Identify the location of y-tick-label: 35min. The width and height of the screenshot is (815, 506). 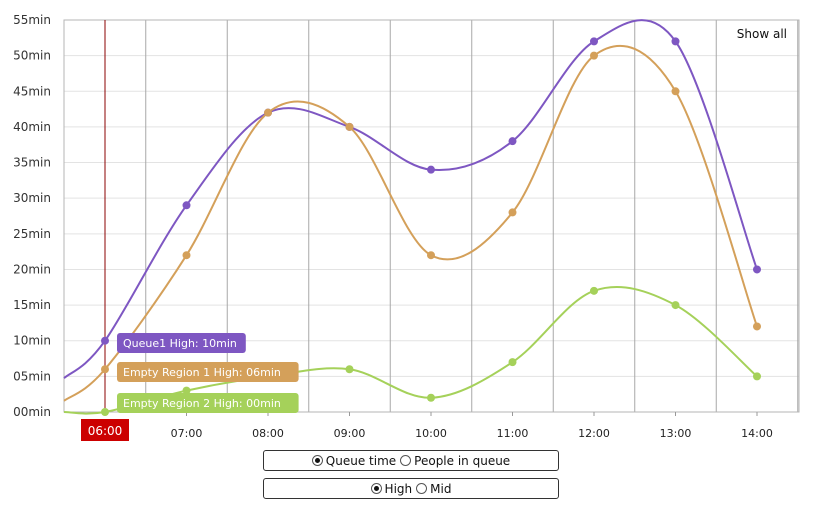
(32, 163).